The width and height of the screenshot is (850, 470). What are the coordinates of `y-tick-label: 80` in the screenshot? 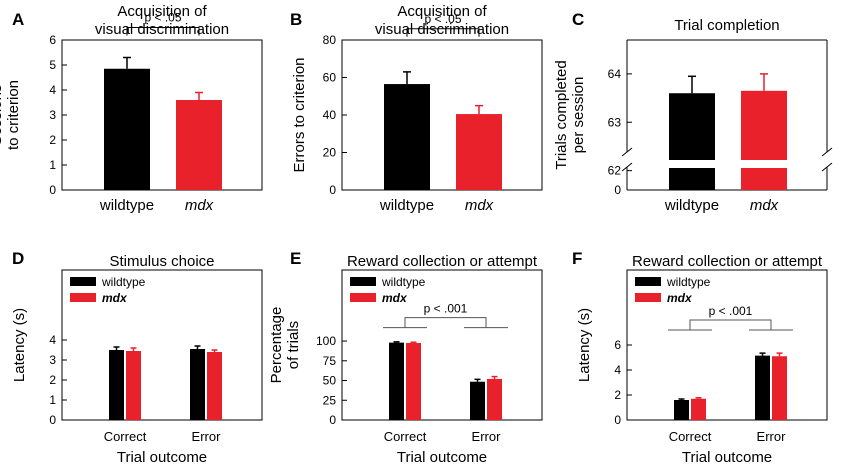 It's located at (330, 40).